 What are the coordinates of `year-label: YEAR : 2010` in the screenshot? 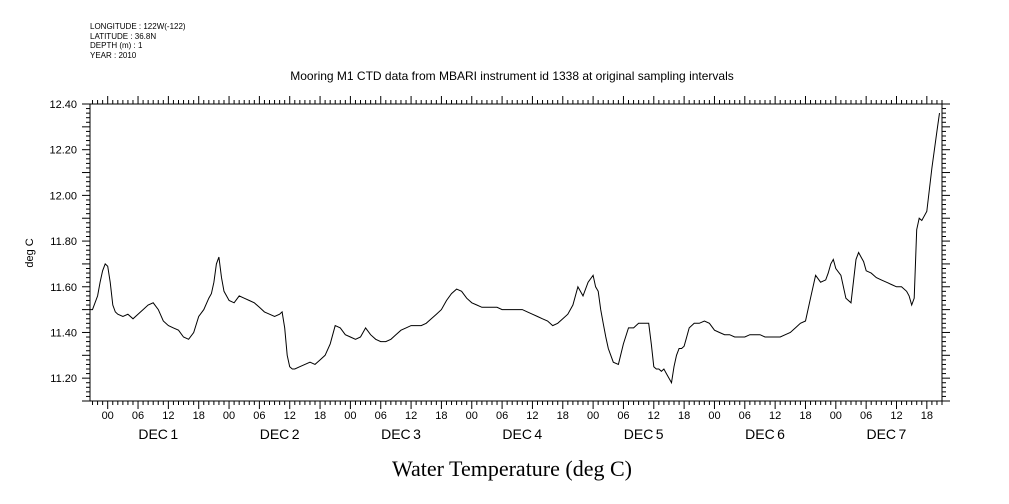 It's located at (113, 55).